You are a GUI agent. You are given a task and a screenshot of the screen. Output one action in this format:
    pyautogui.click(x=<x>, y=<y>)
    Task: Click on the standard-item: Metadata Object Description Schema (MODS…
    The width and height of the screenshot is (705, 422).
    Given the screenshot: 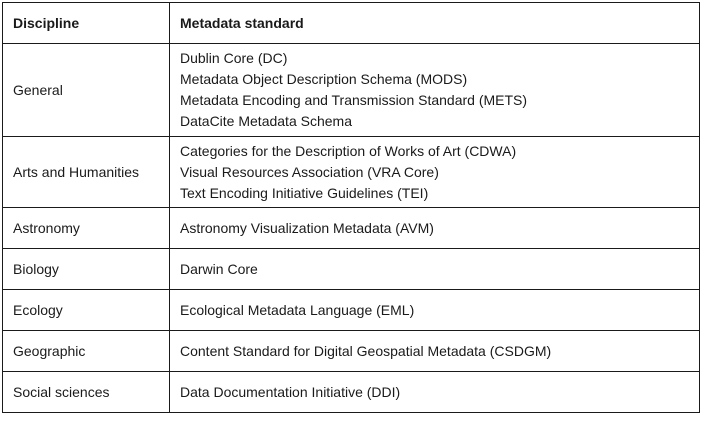 What is the action you would take?
    pyautogui.click(x=324, y=79)
    